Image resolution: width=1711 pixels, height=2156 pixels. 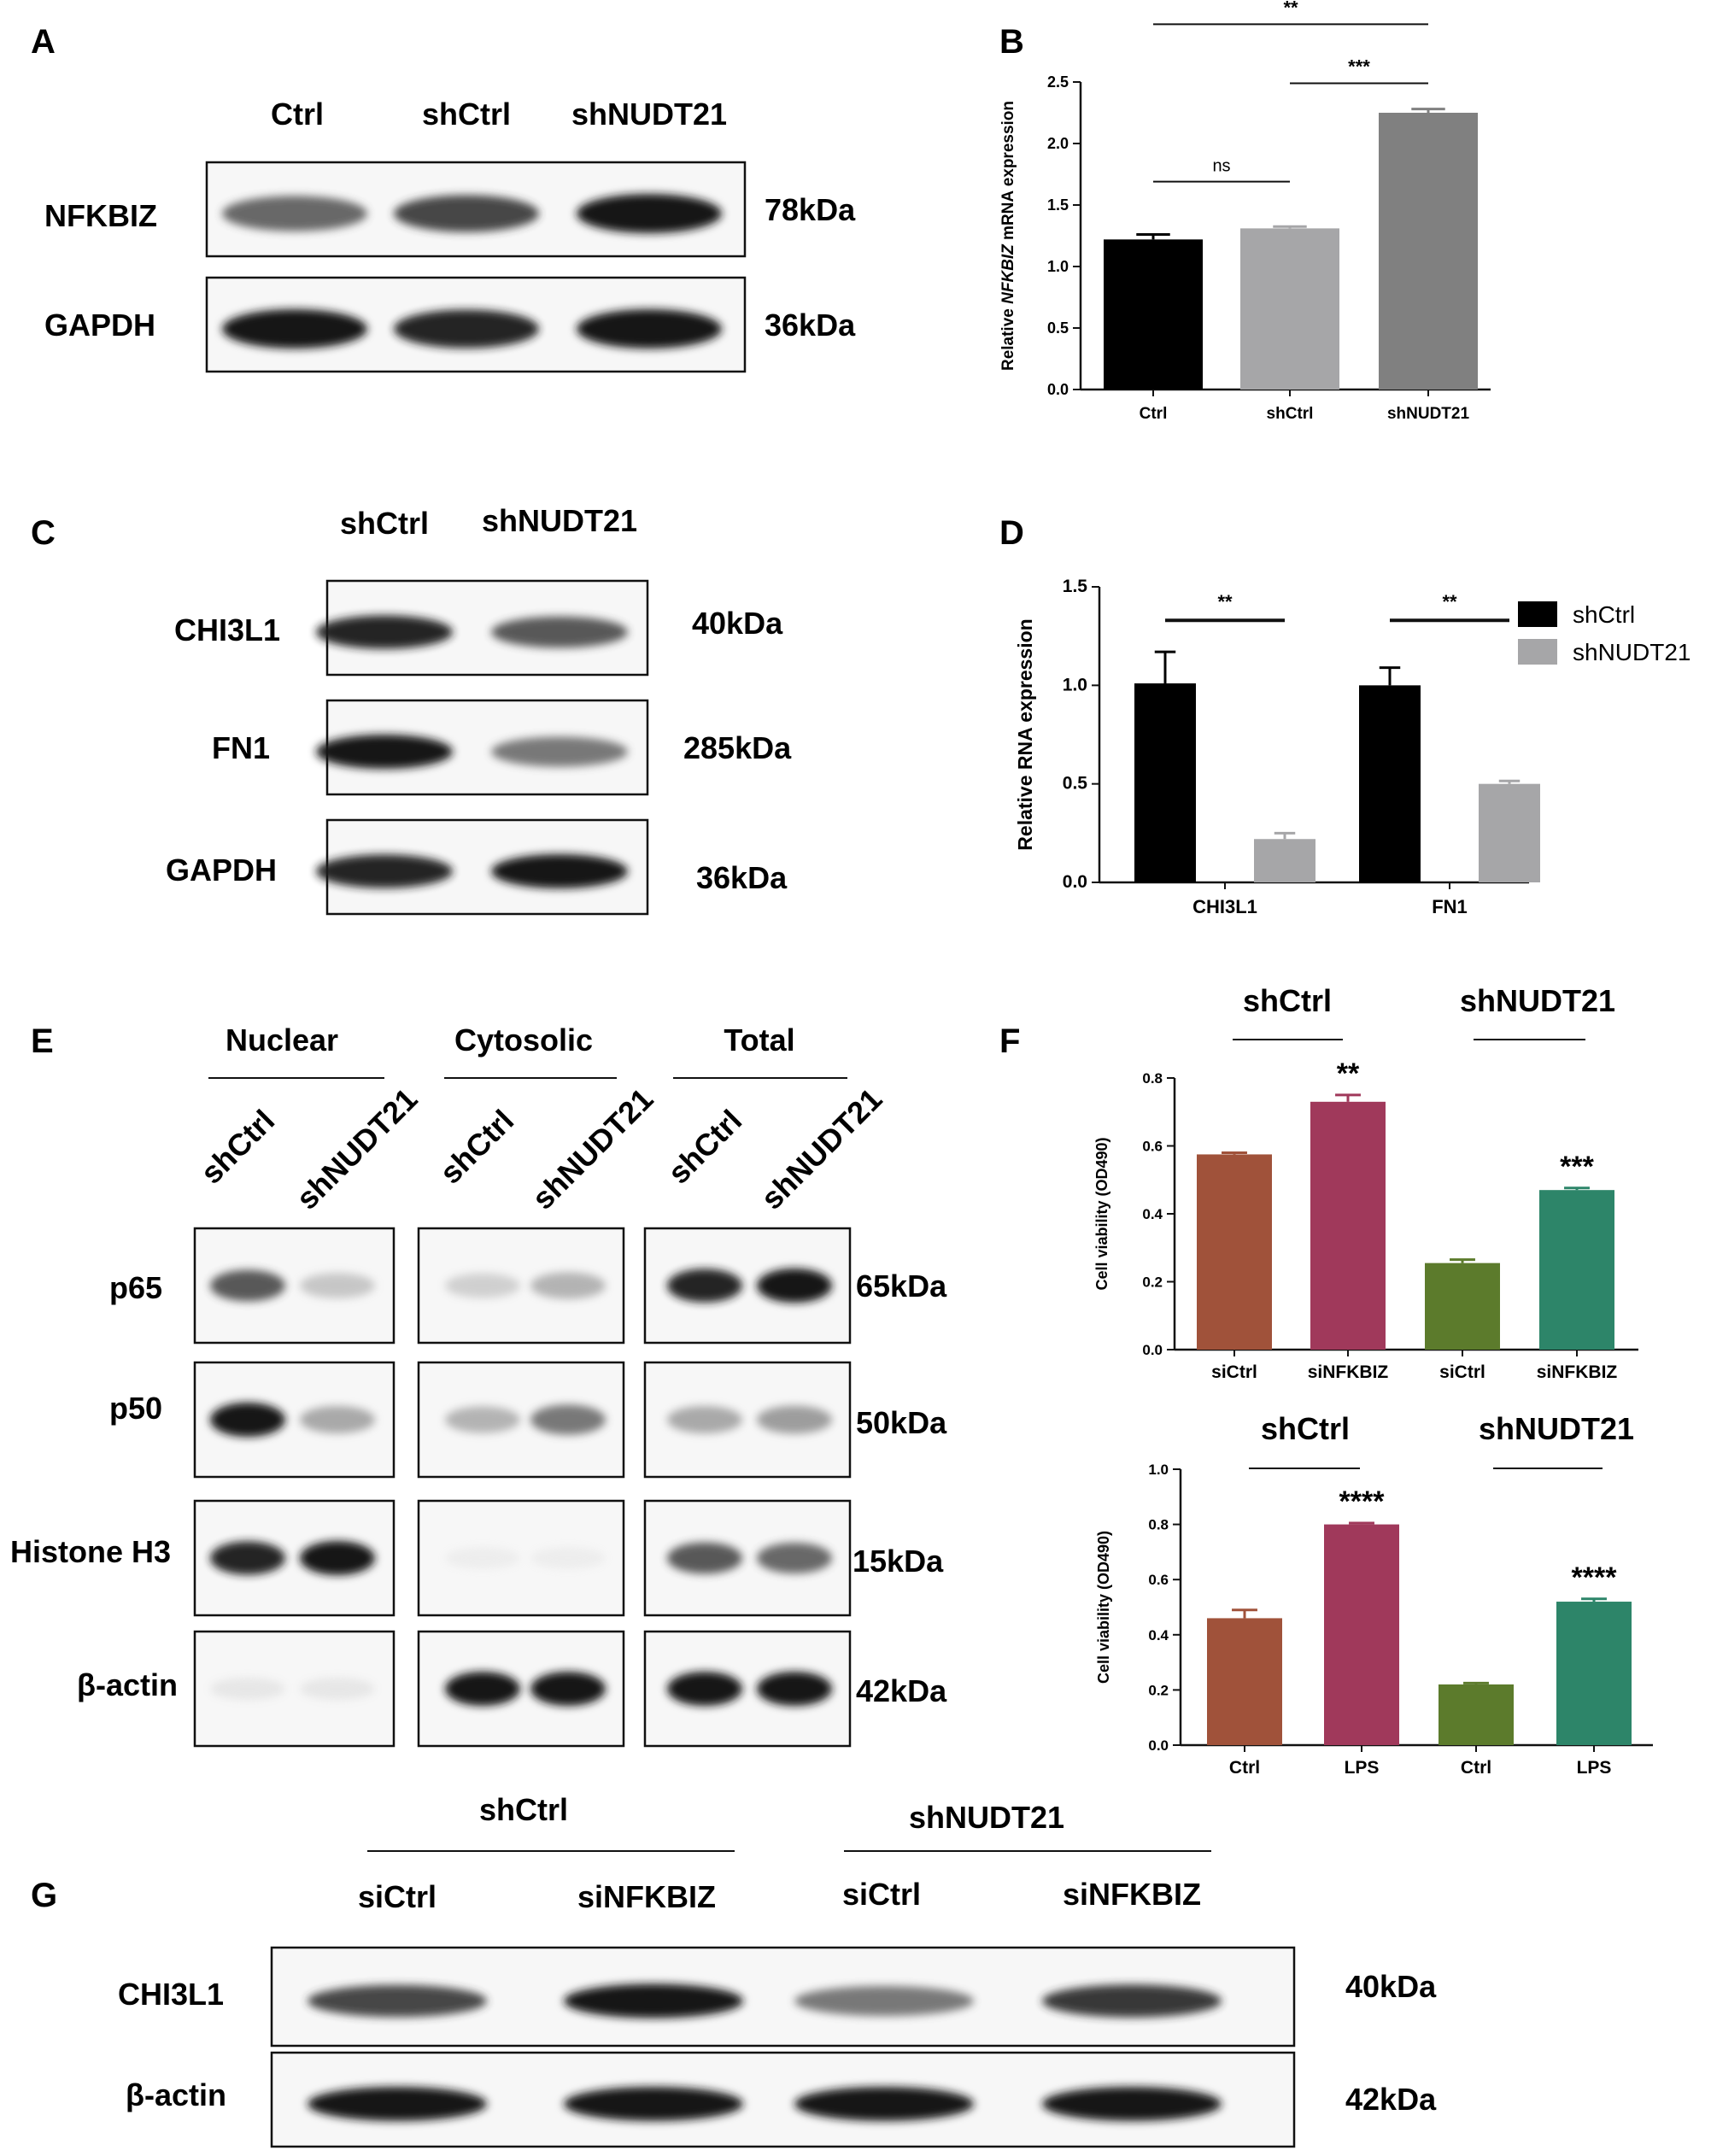 What do you see at coordinates (1538, 614) in the screenshot?
I see `legend-swatch` at bounding box center [1538, 614].